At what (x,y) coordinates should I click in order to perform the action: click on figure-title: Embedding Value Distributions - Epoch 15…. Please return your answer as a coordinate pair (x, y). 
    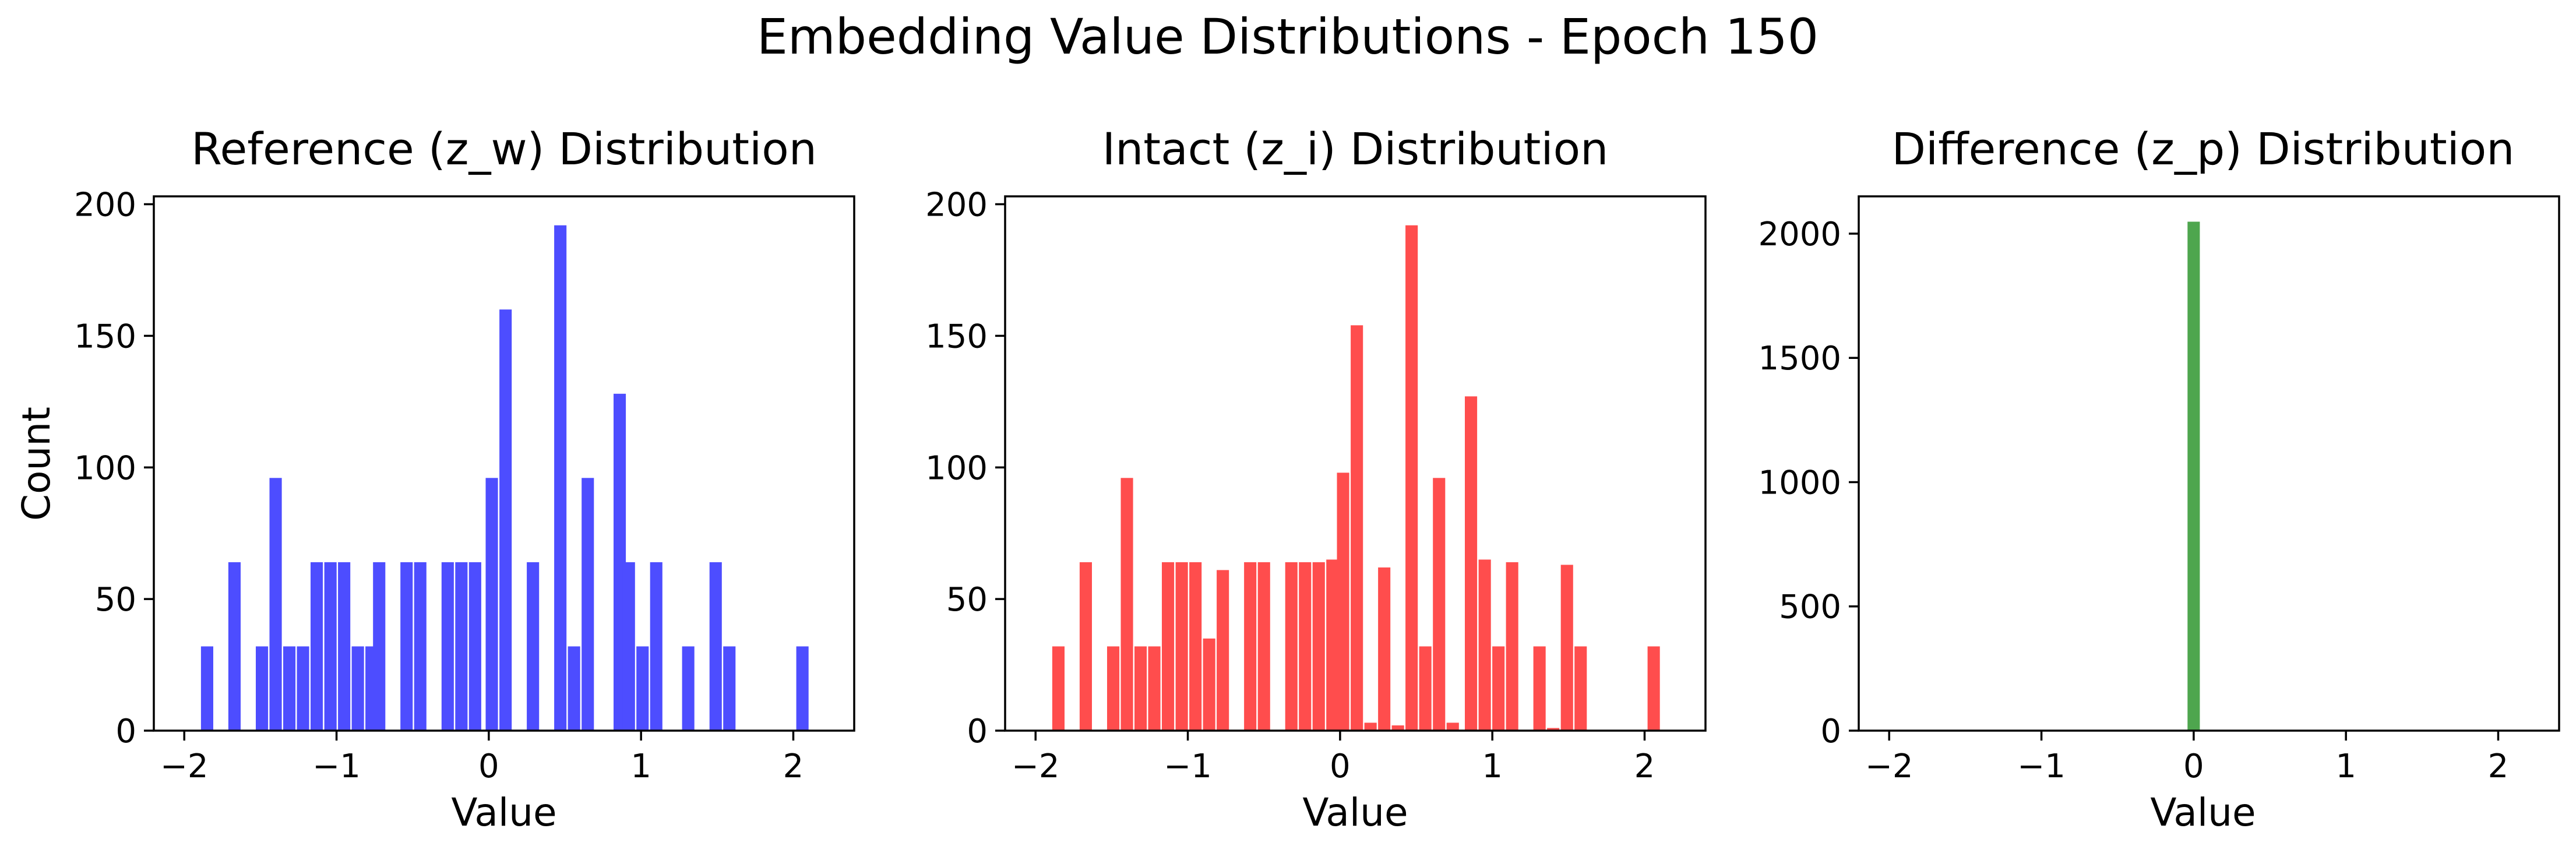
    Looking at the image, I should click on (1288, 36).